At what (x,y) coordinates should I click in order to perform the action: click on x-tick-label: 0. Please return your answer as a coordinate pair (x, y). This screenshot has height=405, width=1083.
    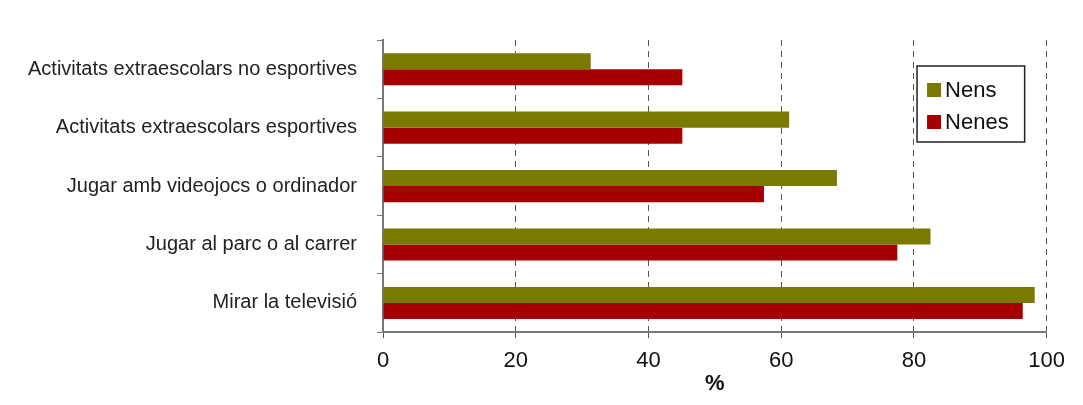
    Looking at the image, I should click on (383, 360).